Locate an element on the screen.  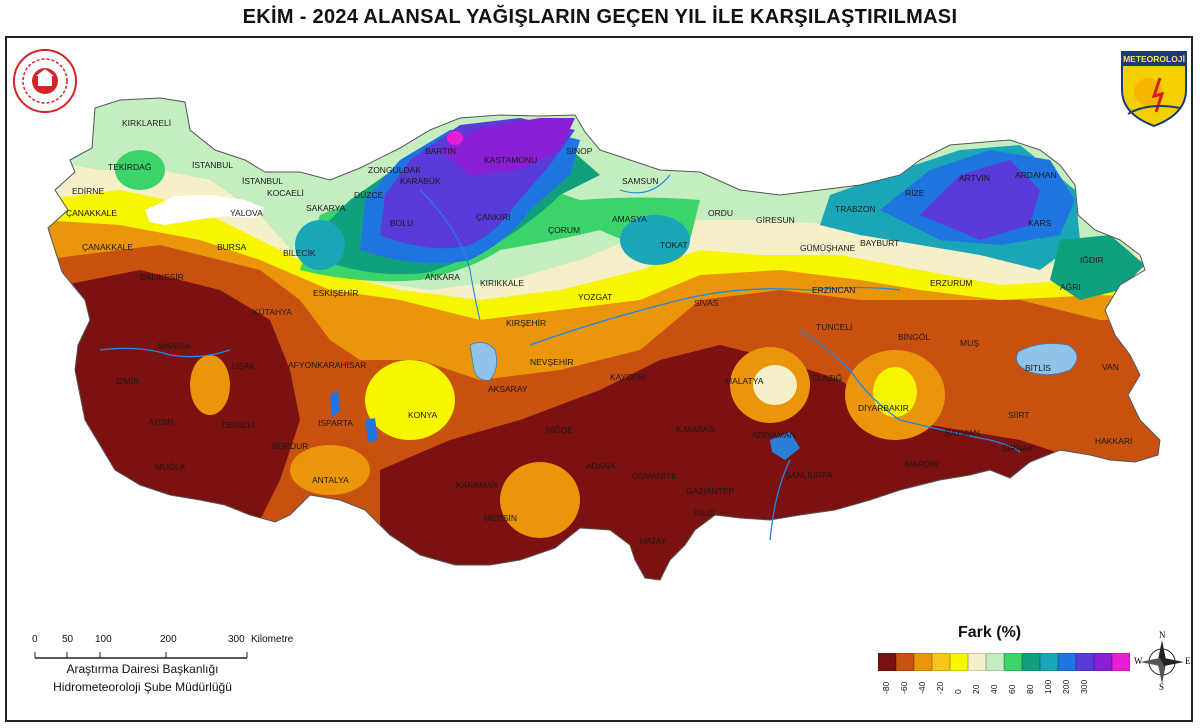
city-label: ORDU is located at coordinates (721, 213).